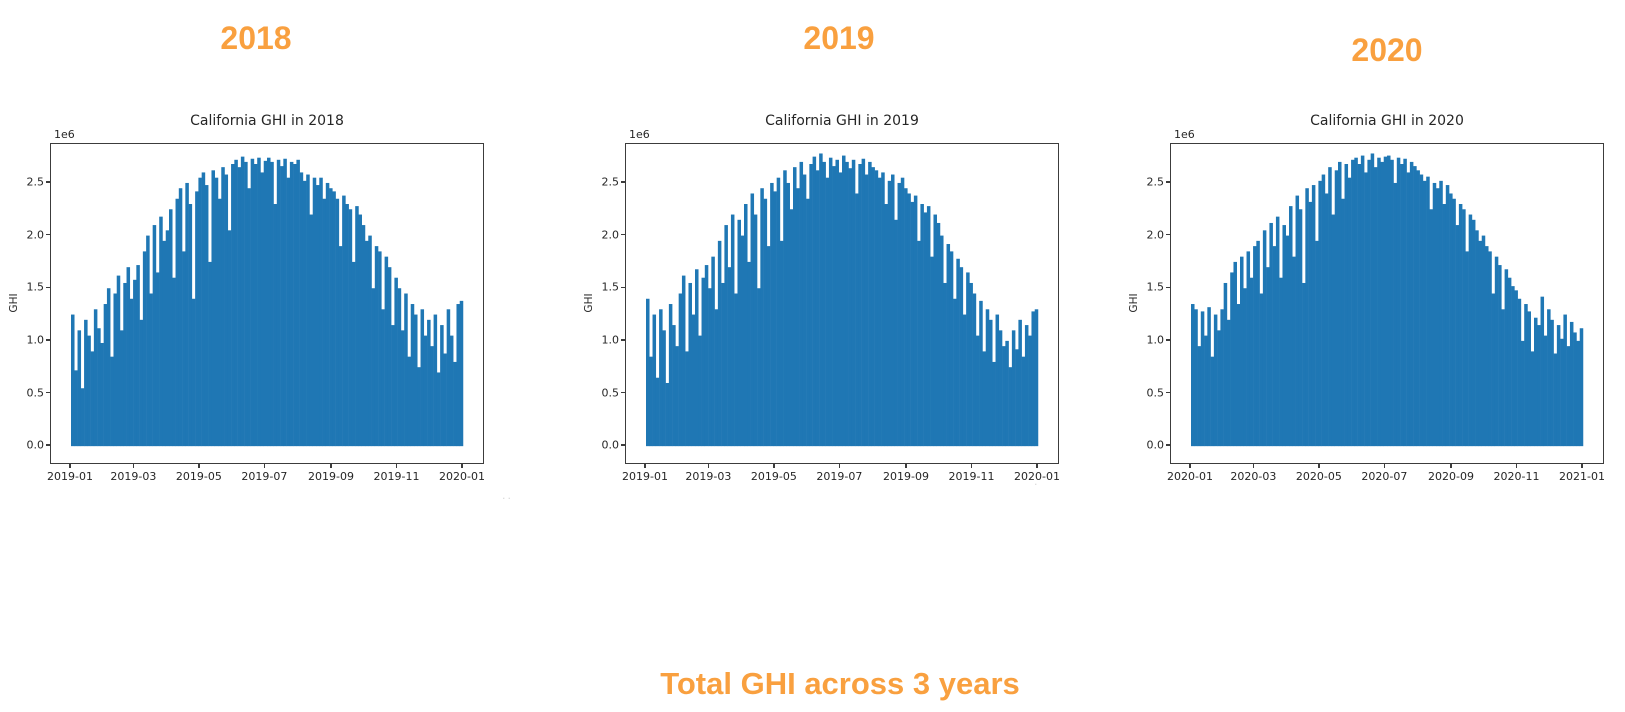 This screenshot has width=1625, height=712. What do you see at coordinates (842, 121) in the screenshot?
I see `chart-title: California GHI in 2019` at bounding box center [842, 121].